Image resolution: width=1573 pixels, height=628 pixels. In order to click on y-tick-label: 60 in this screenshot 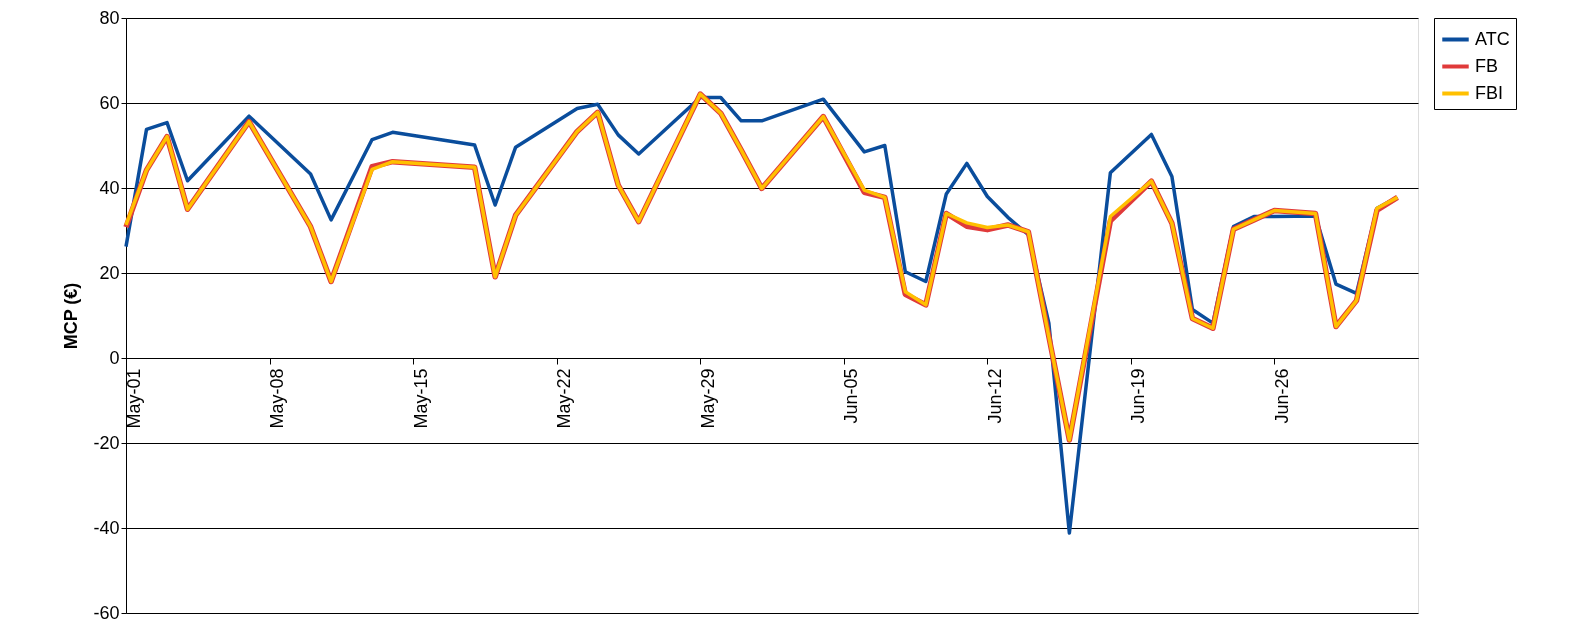, I will do `click(109, 102)`.